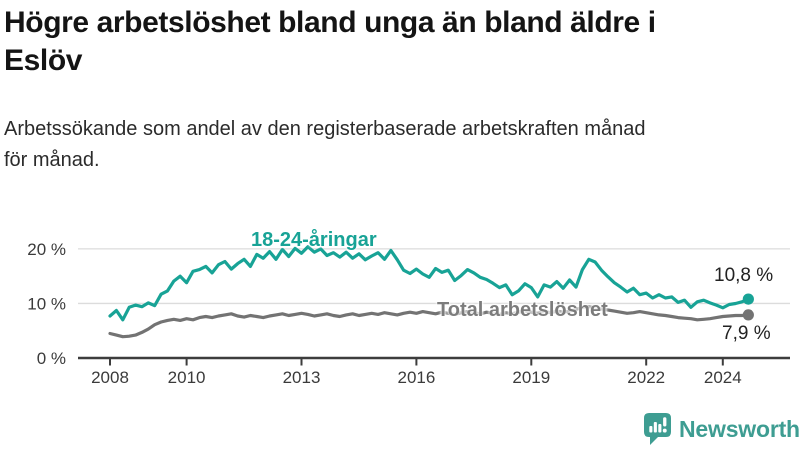  What do you see at coordinates (302, 377) in the screenshot?
I see `x-tick-label: 2013` at bounding box center [302, 377].